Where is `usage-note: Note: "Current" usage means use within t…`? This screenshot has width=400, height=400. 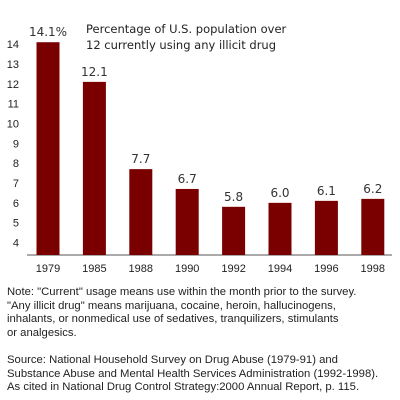
usage-note: Note: "Current" usage means use within t… is located at coordinates (202, 313).